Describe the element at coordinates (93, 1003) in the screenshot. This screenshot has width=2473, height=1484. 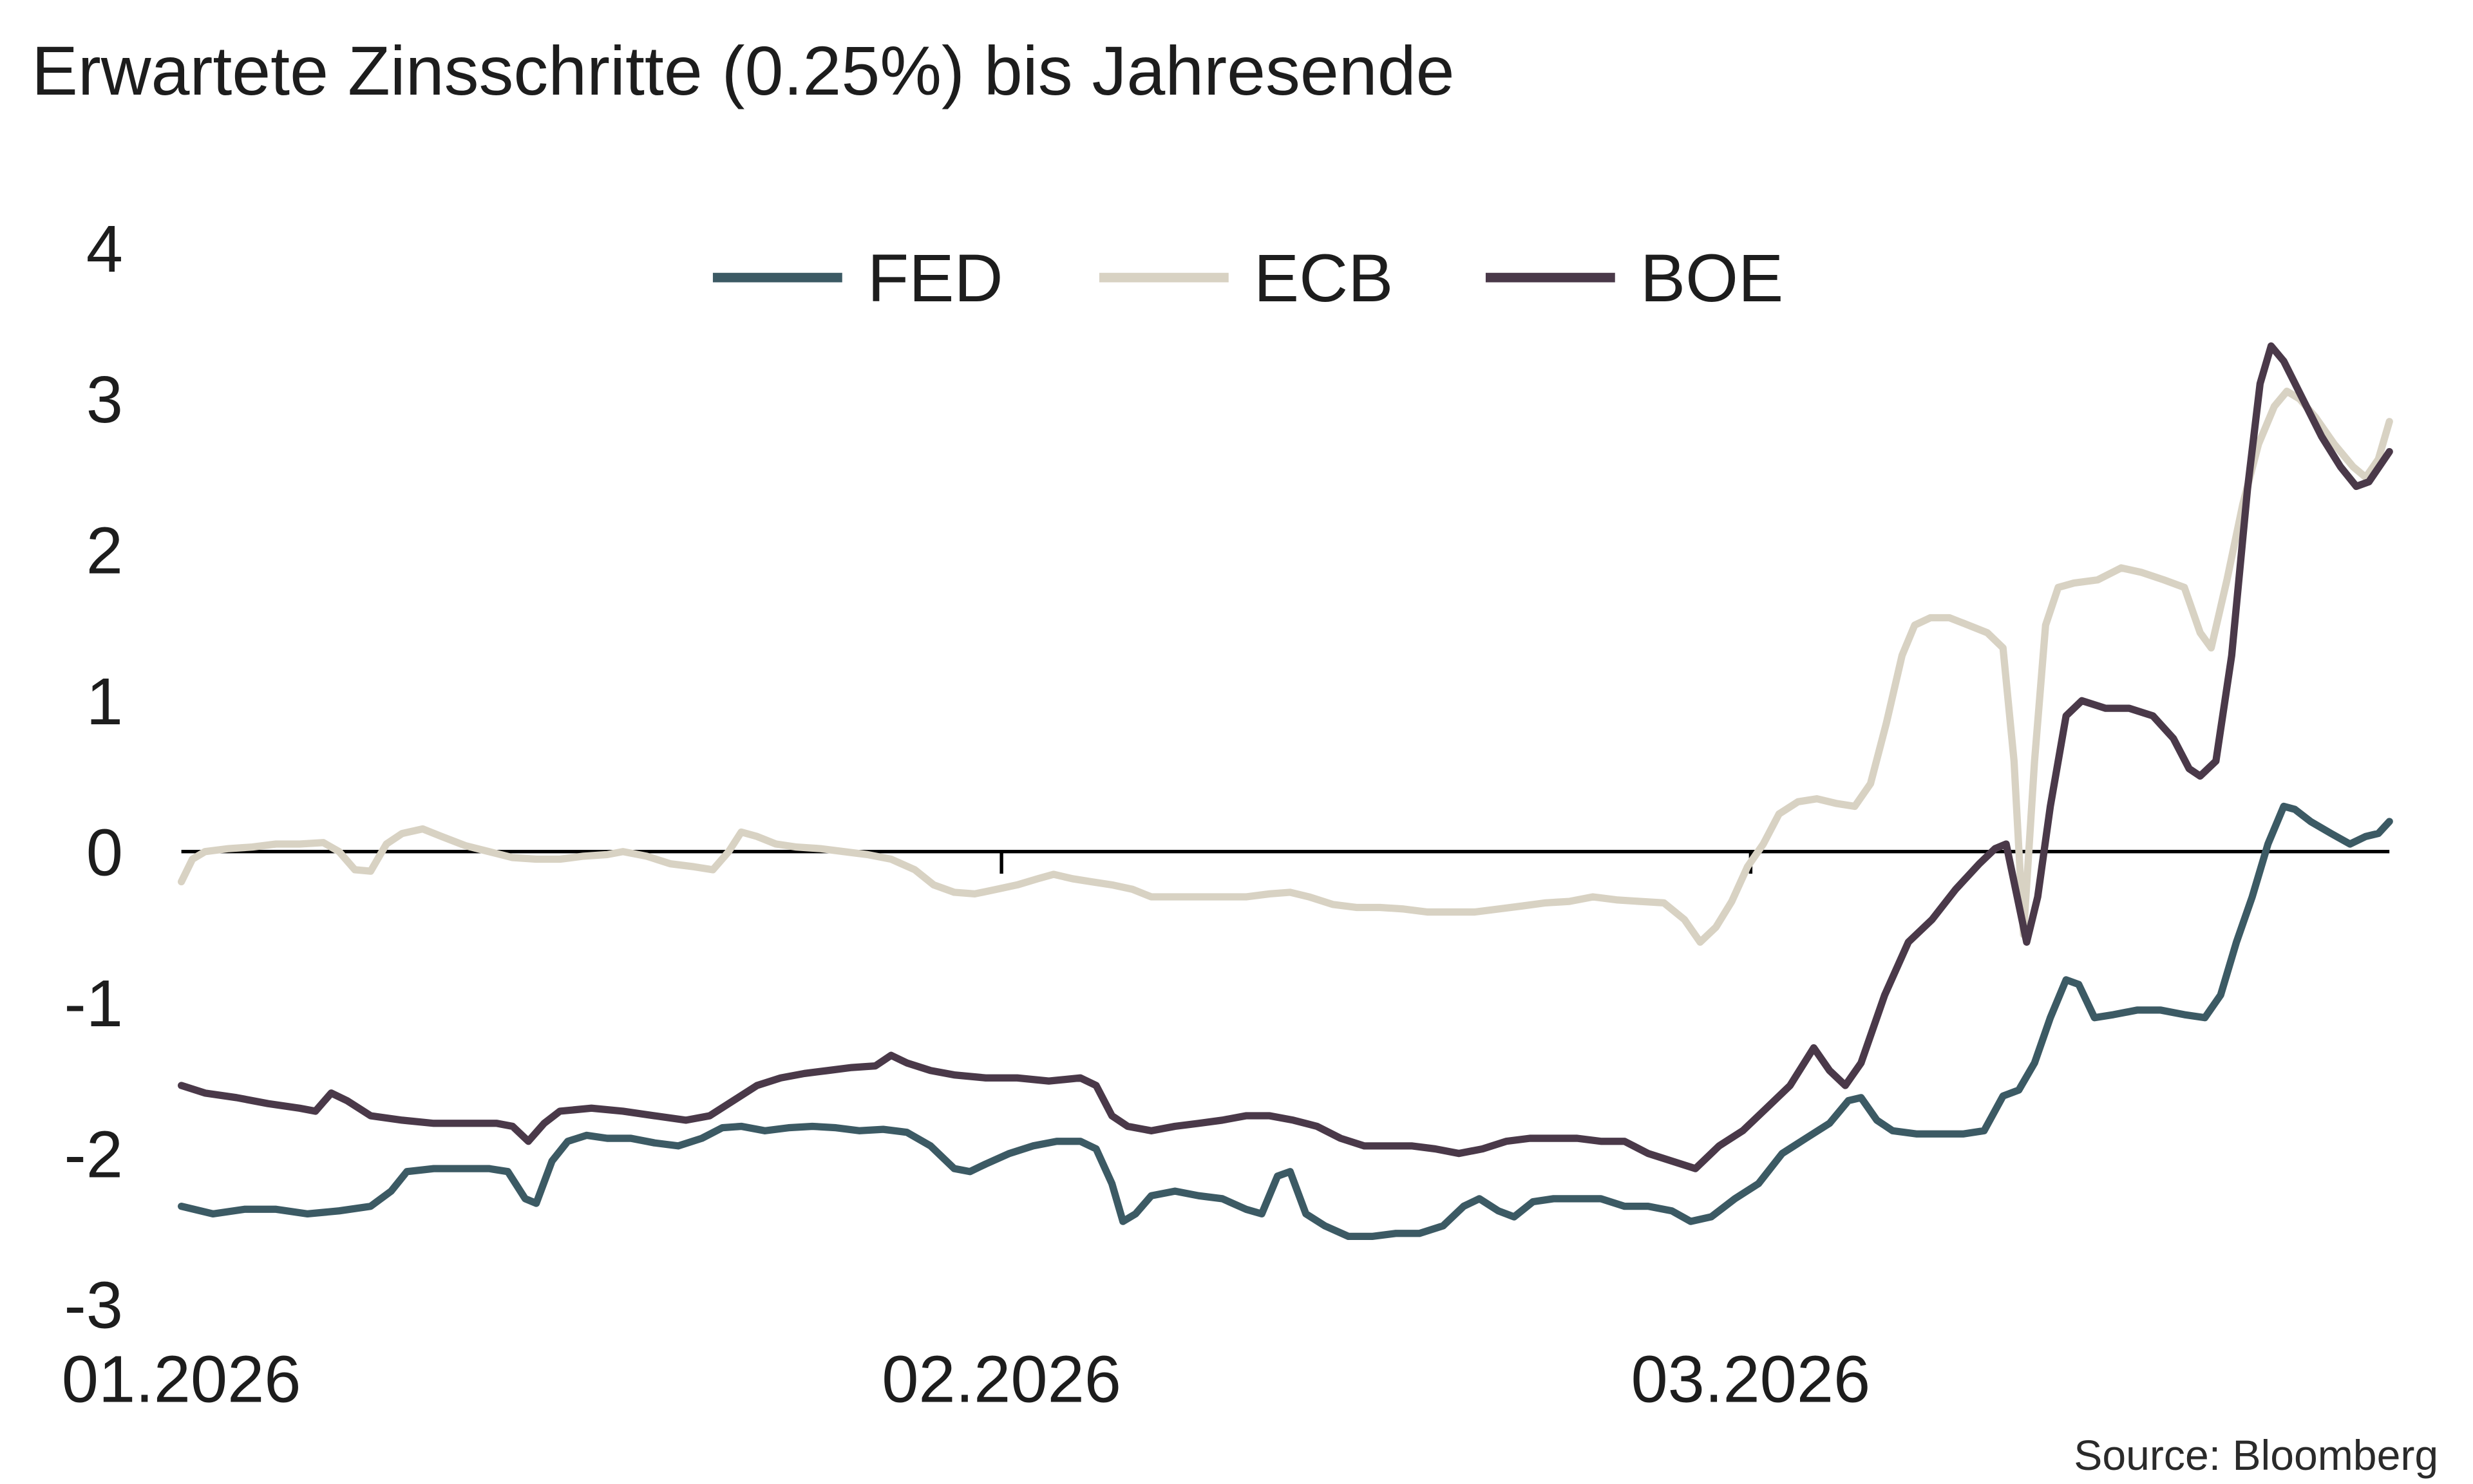
I see `y-tick-label--1: -1` at that location.